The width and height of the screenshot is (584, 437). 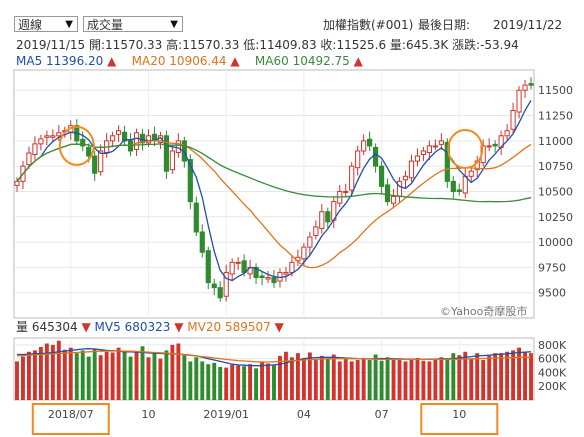 I want to click on high-value: 11570.33, so click(x=211, y=45).